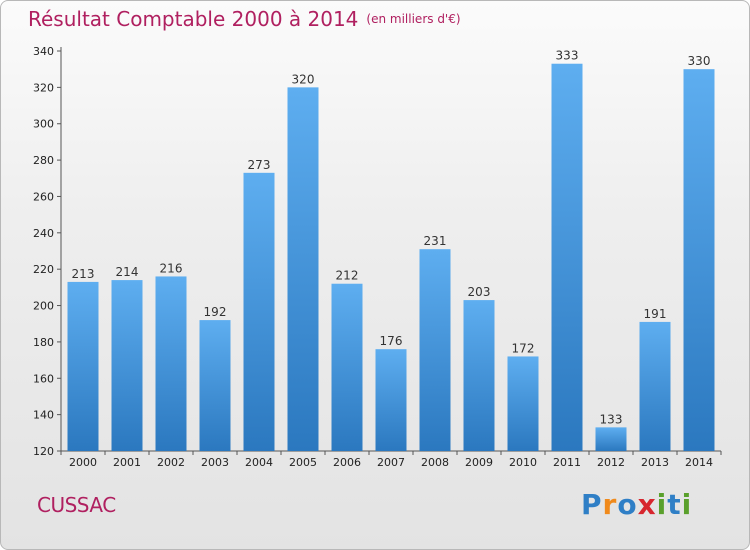 This screenshot has height=550, width=750. Describe the element at coordinates (43, 87) in the screenshot. I see `y-tick-label: 320` at that location.